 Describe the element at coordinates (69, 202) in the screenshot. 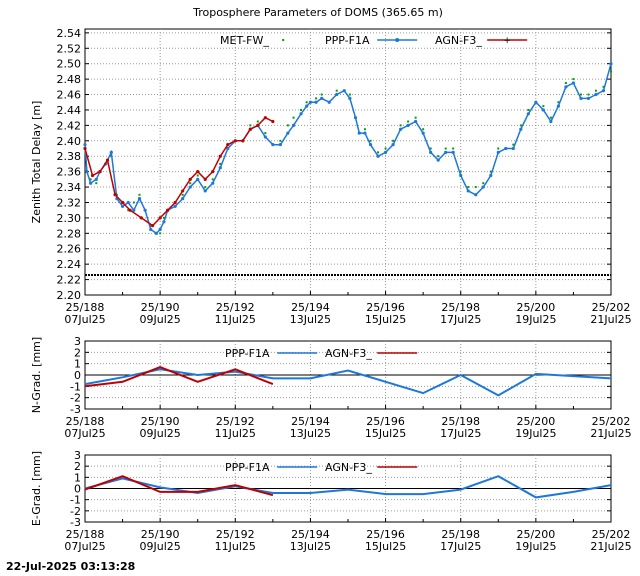

I see `y-tick-label: 2.32` at that location.